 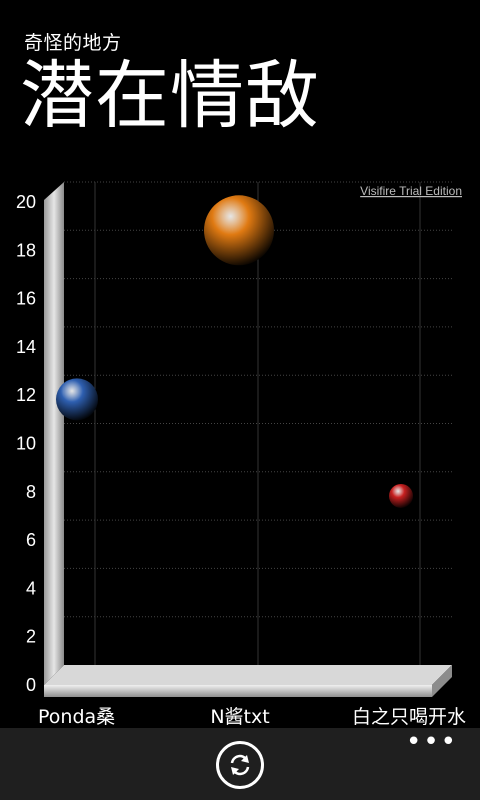 I want to click on y-tick-label: 20, so click(x=26, y=202).